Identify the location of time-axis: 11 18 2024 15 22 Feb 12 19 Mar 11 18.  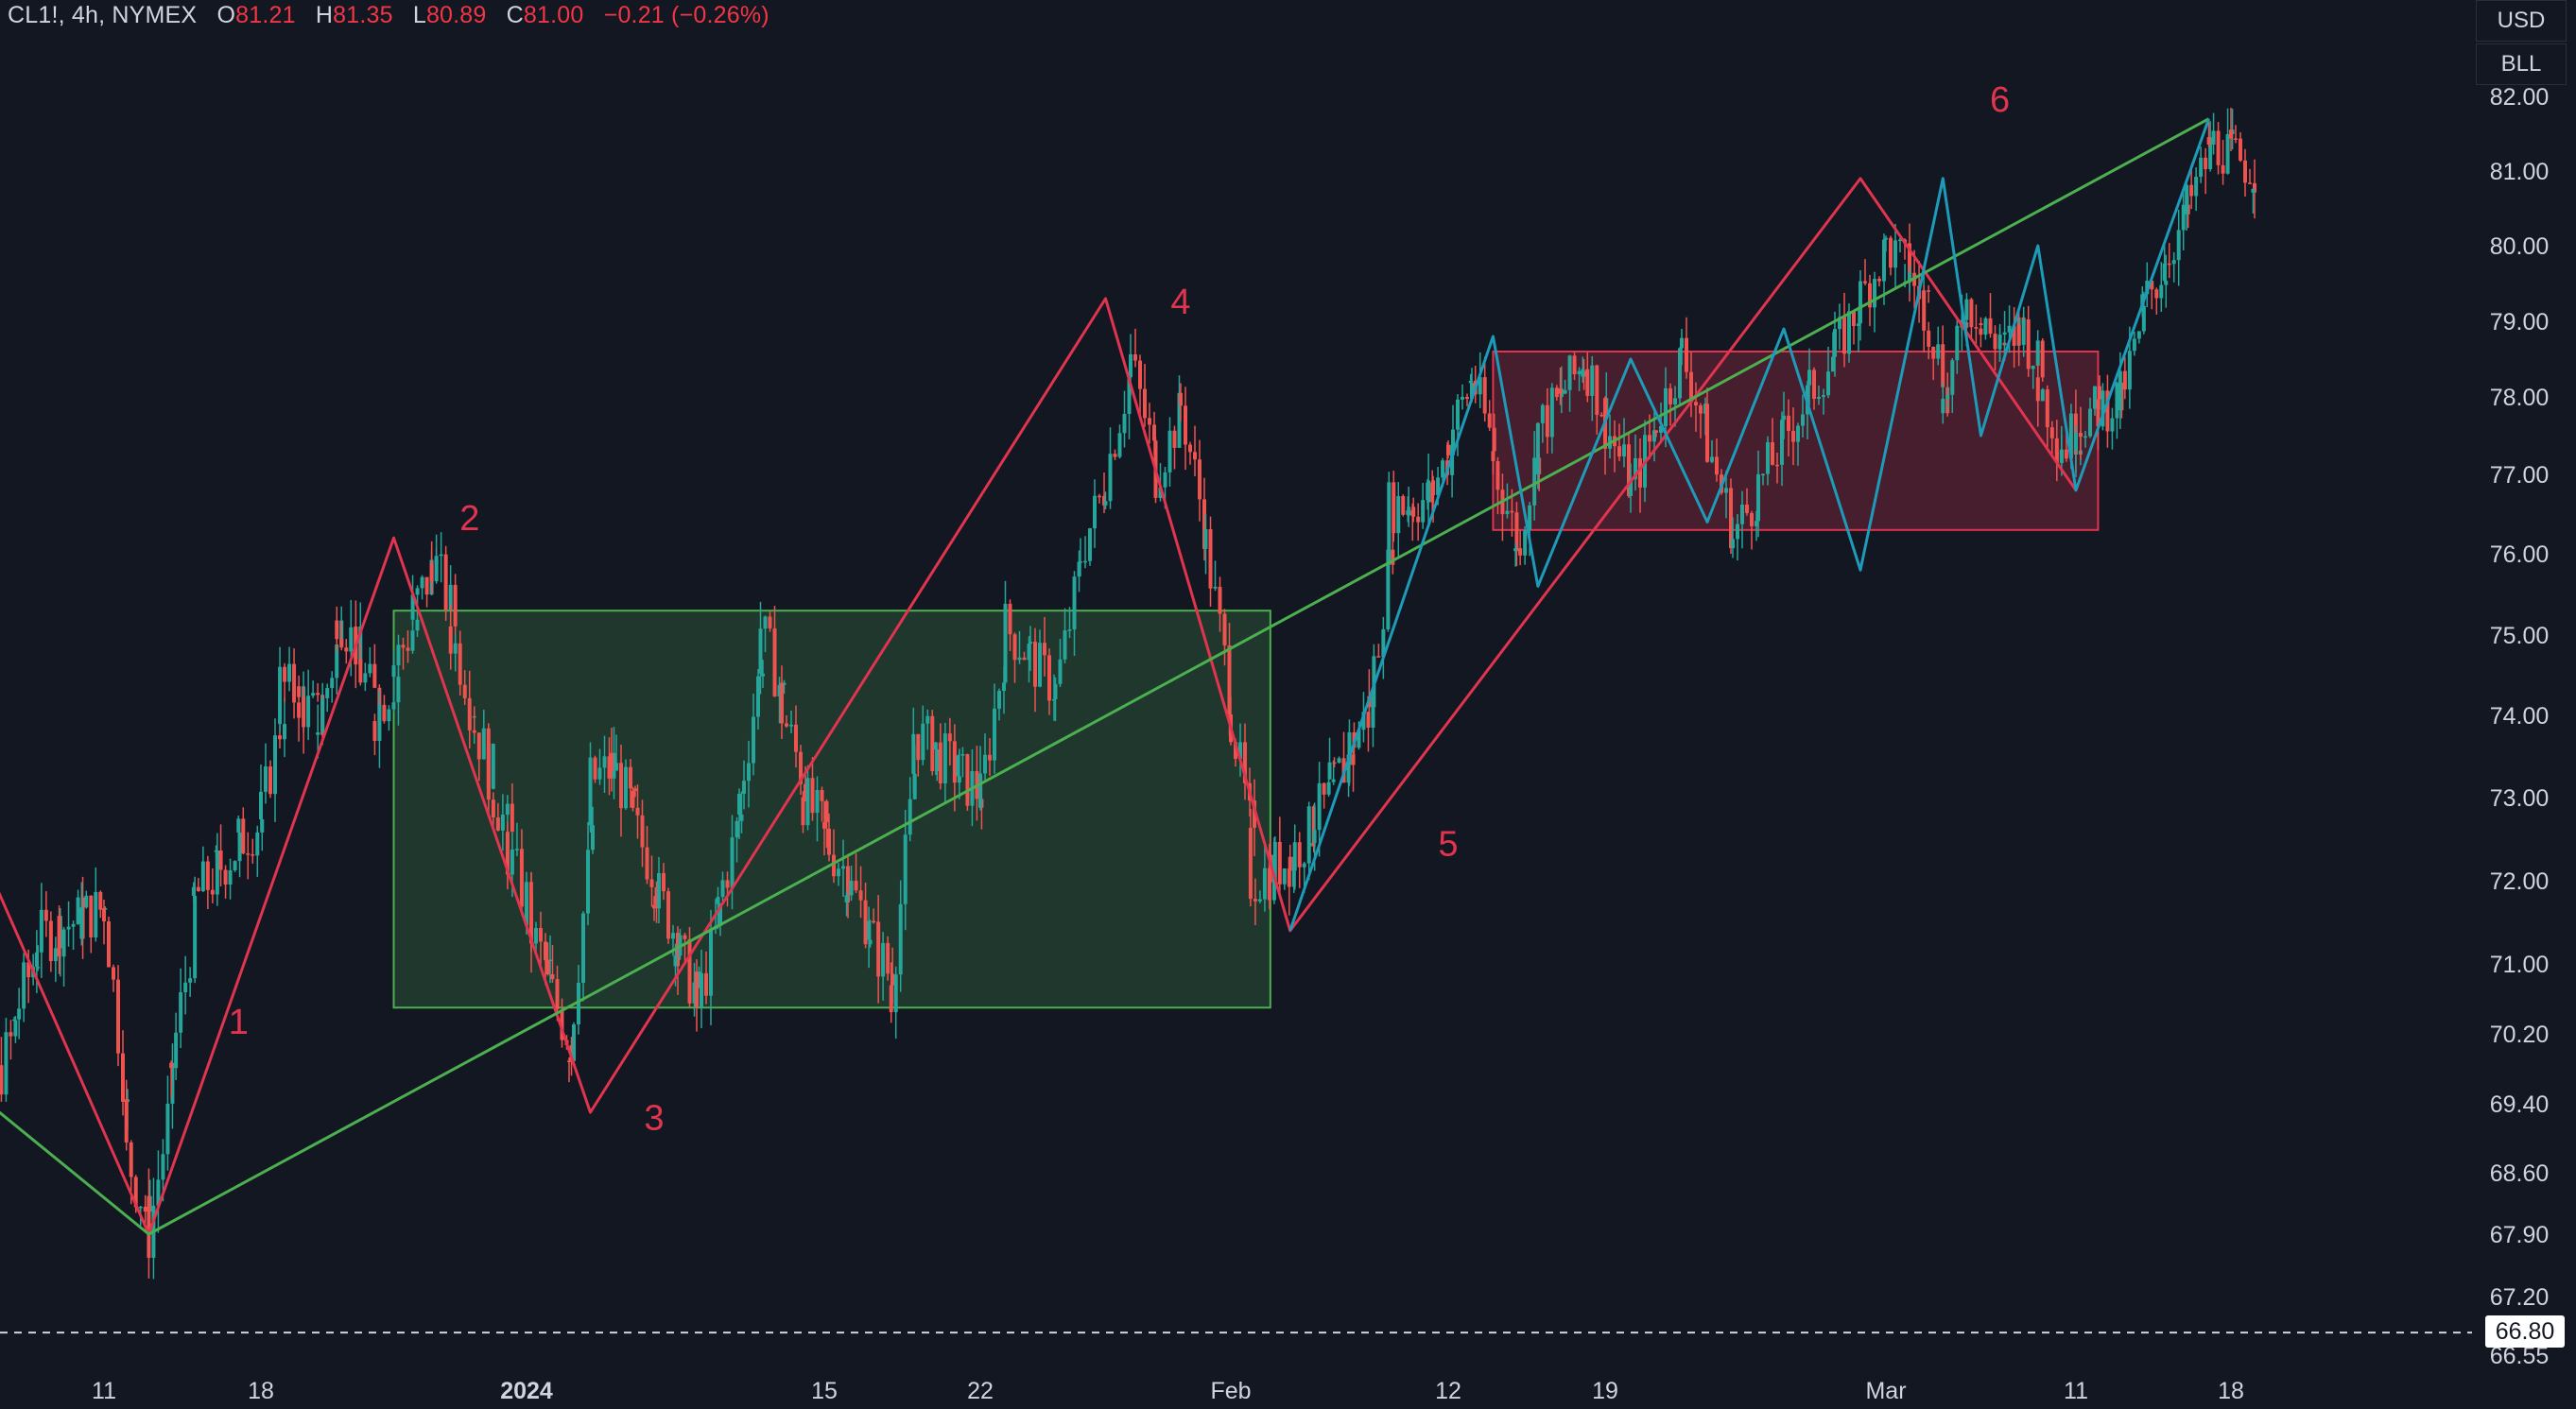
(1168, 1391).